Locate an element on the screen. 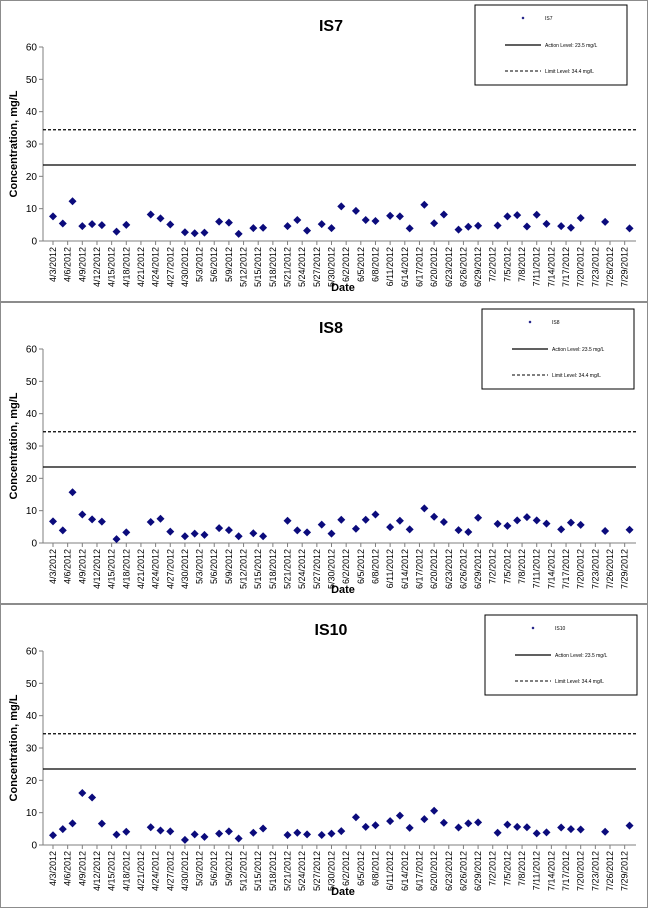 Image resolution: width=648 pixels, height=908 pixels. x-tick-label: 7/2/2012 is located at coordinates (493, 264).